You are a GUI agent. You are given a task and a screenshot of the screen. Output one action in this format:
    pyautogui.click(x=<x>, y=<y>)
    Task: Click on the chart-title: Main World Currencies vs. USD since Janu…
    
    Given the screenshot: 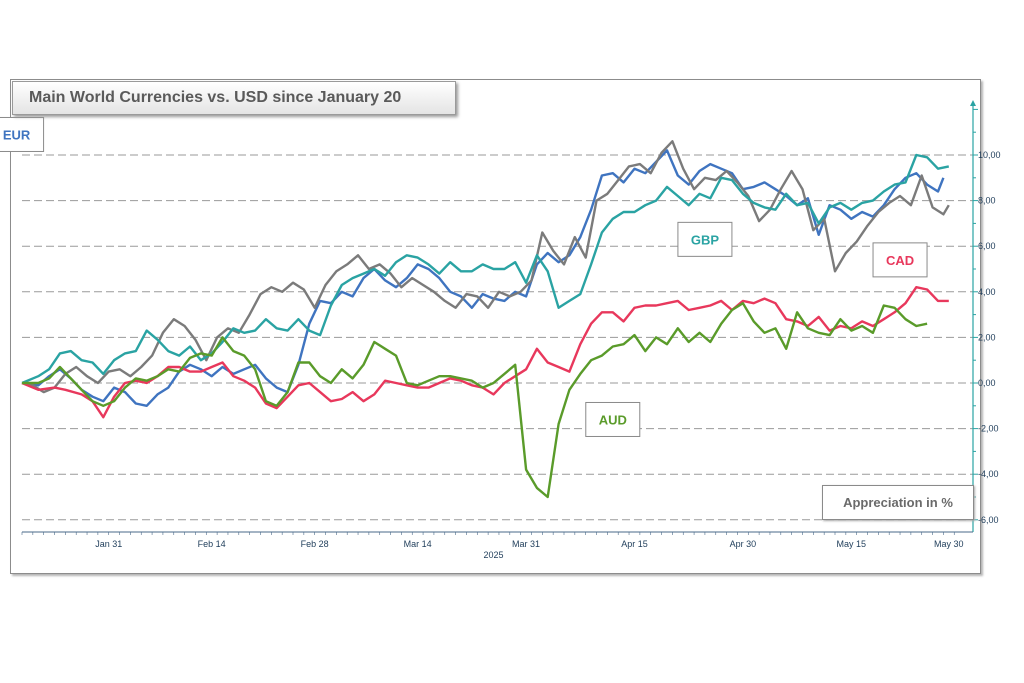 What is the action you would take?
    pyautogui.click(x=234, y=98)
    